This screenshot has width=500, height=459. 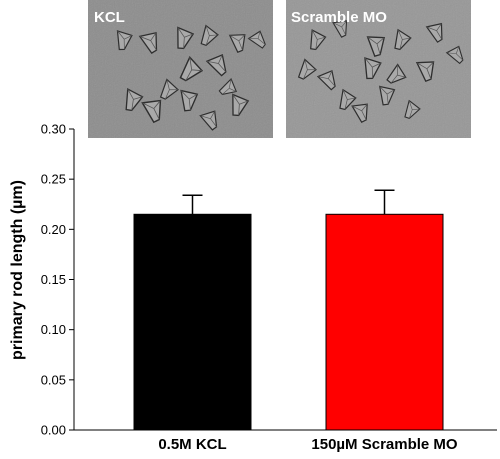 I want to click on x-labels: 0.5M KCL 150µM Scramble MO, so click(x=308, y=444).